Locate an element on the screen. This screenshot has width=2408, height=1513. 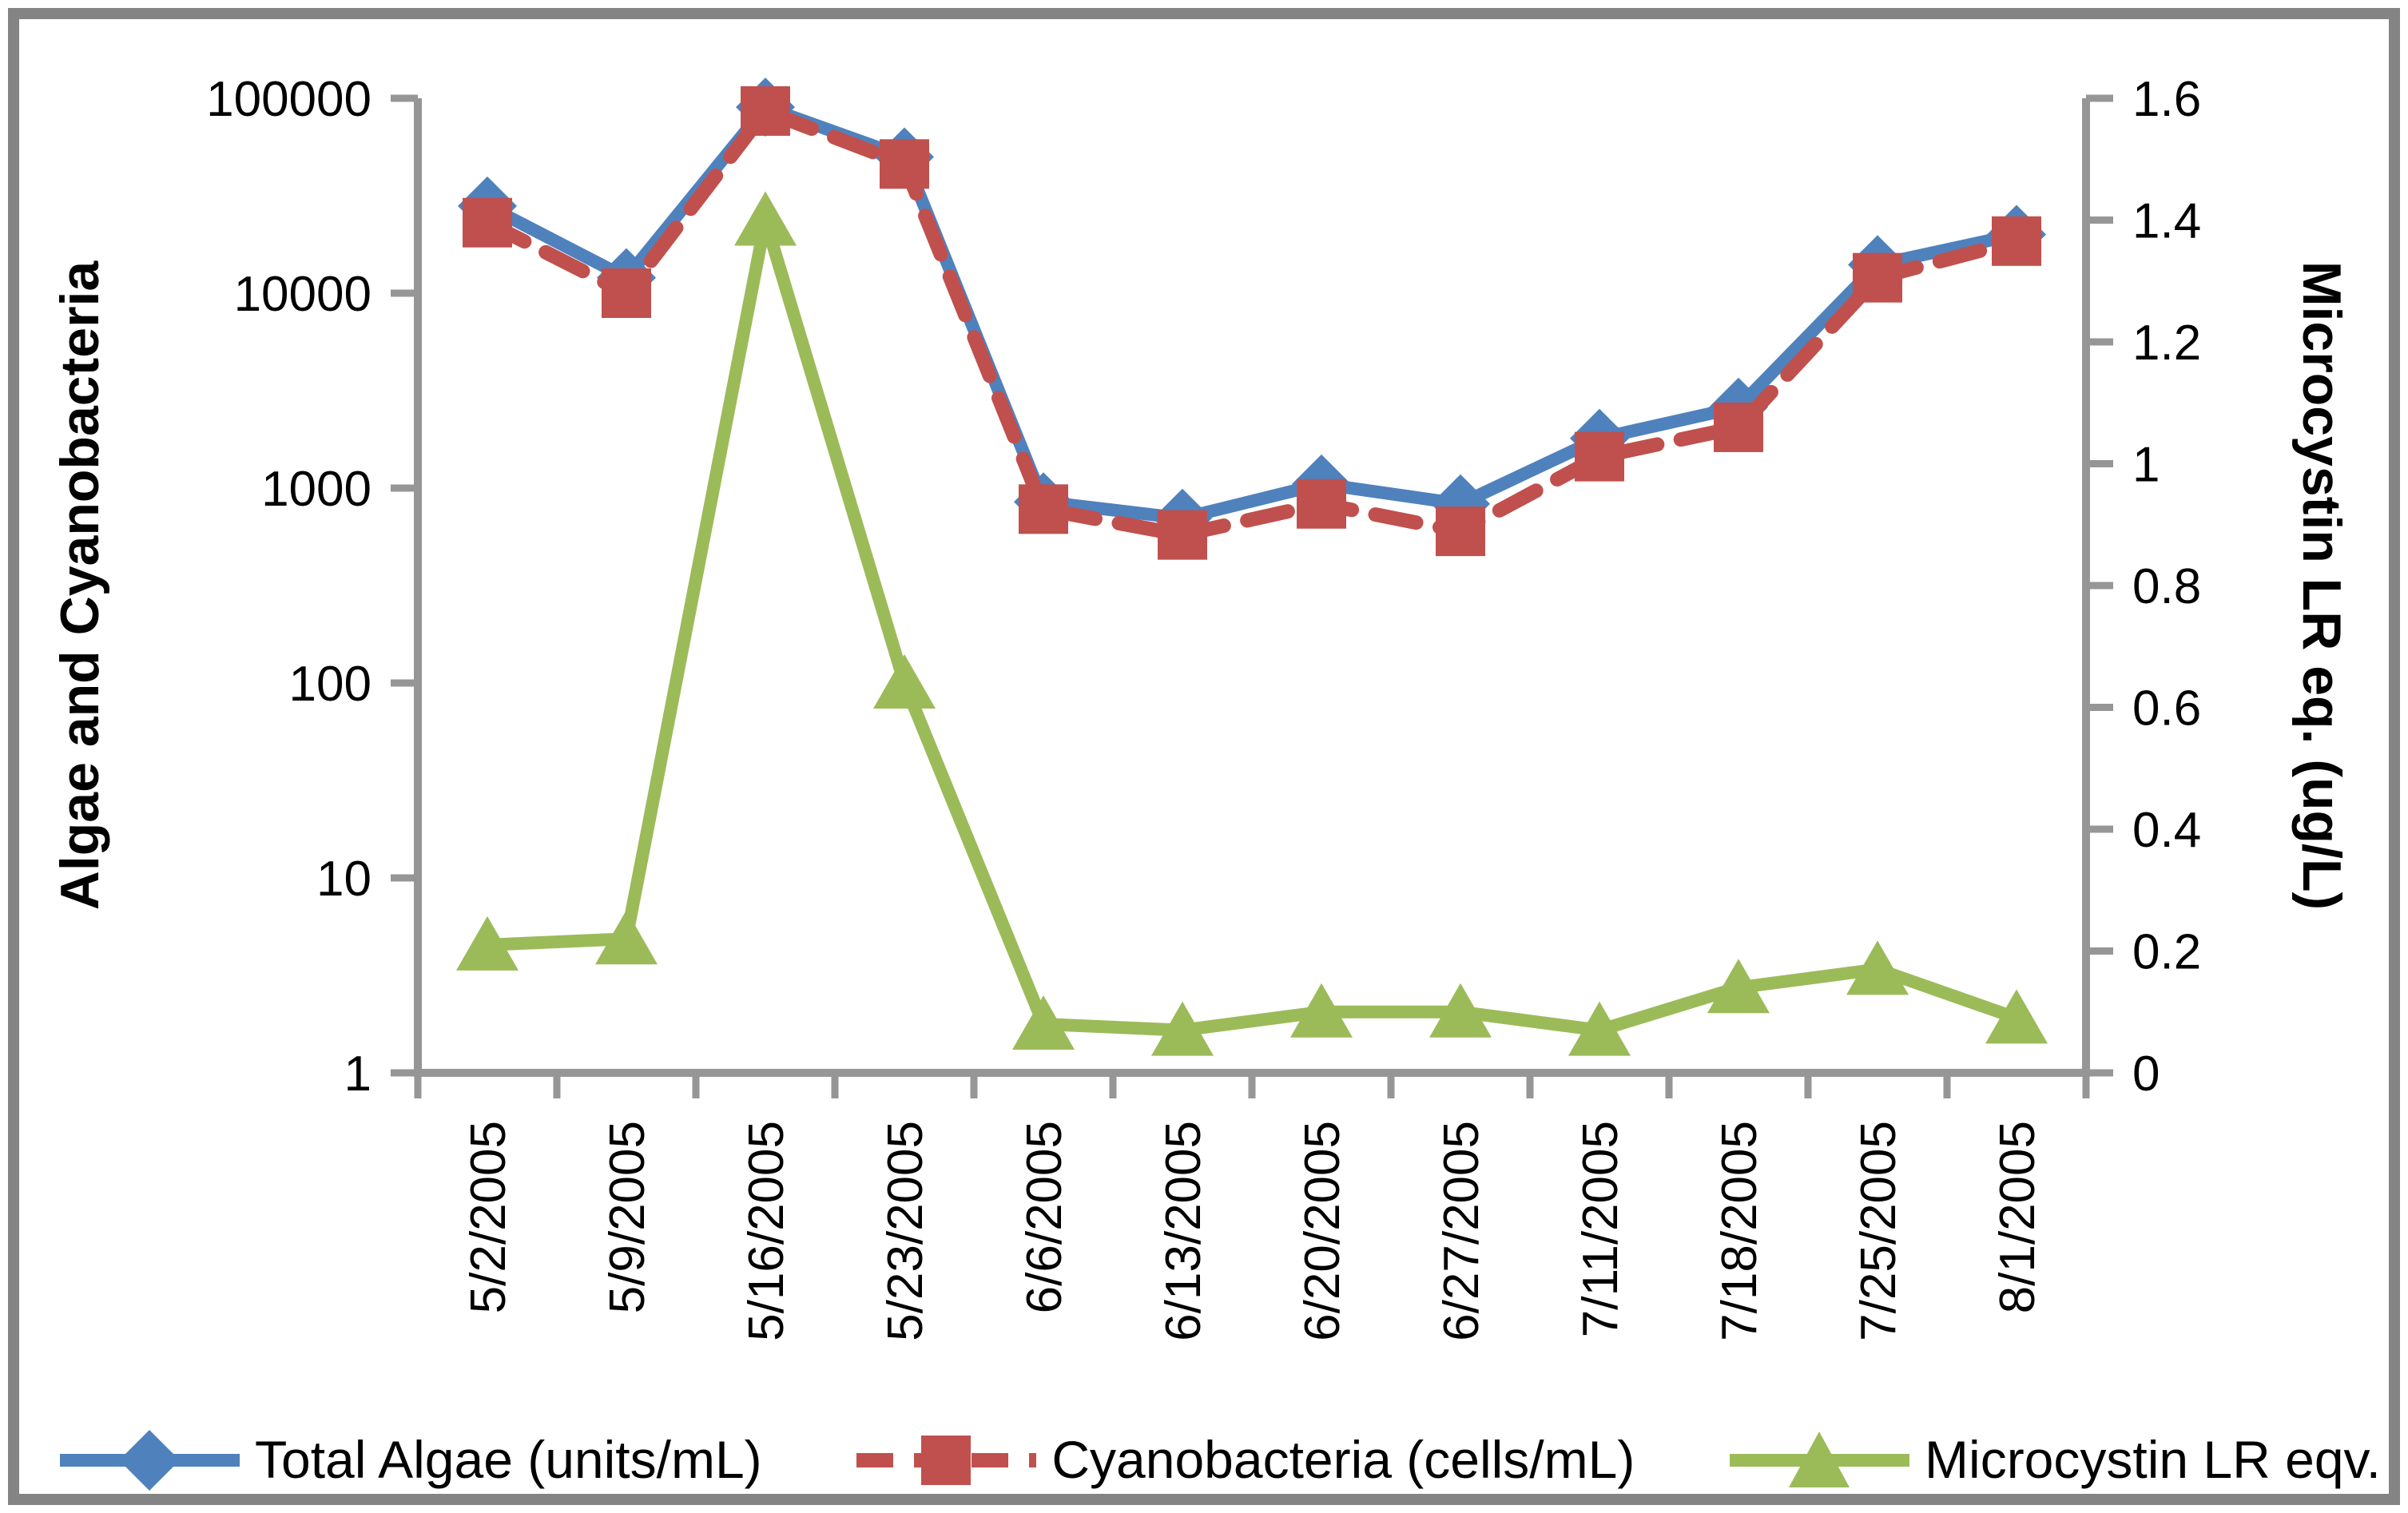
legend-item-microcystin: Microcystin LR eqv. is located at coordinates (2053, 1460).